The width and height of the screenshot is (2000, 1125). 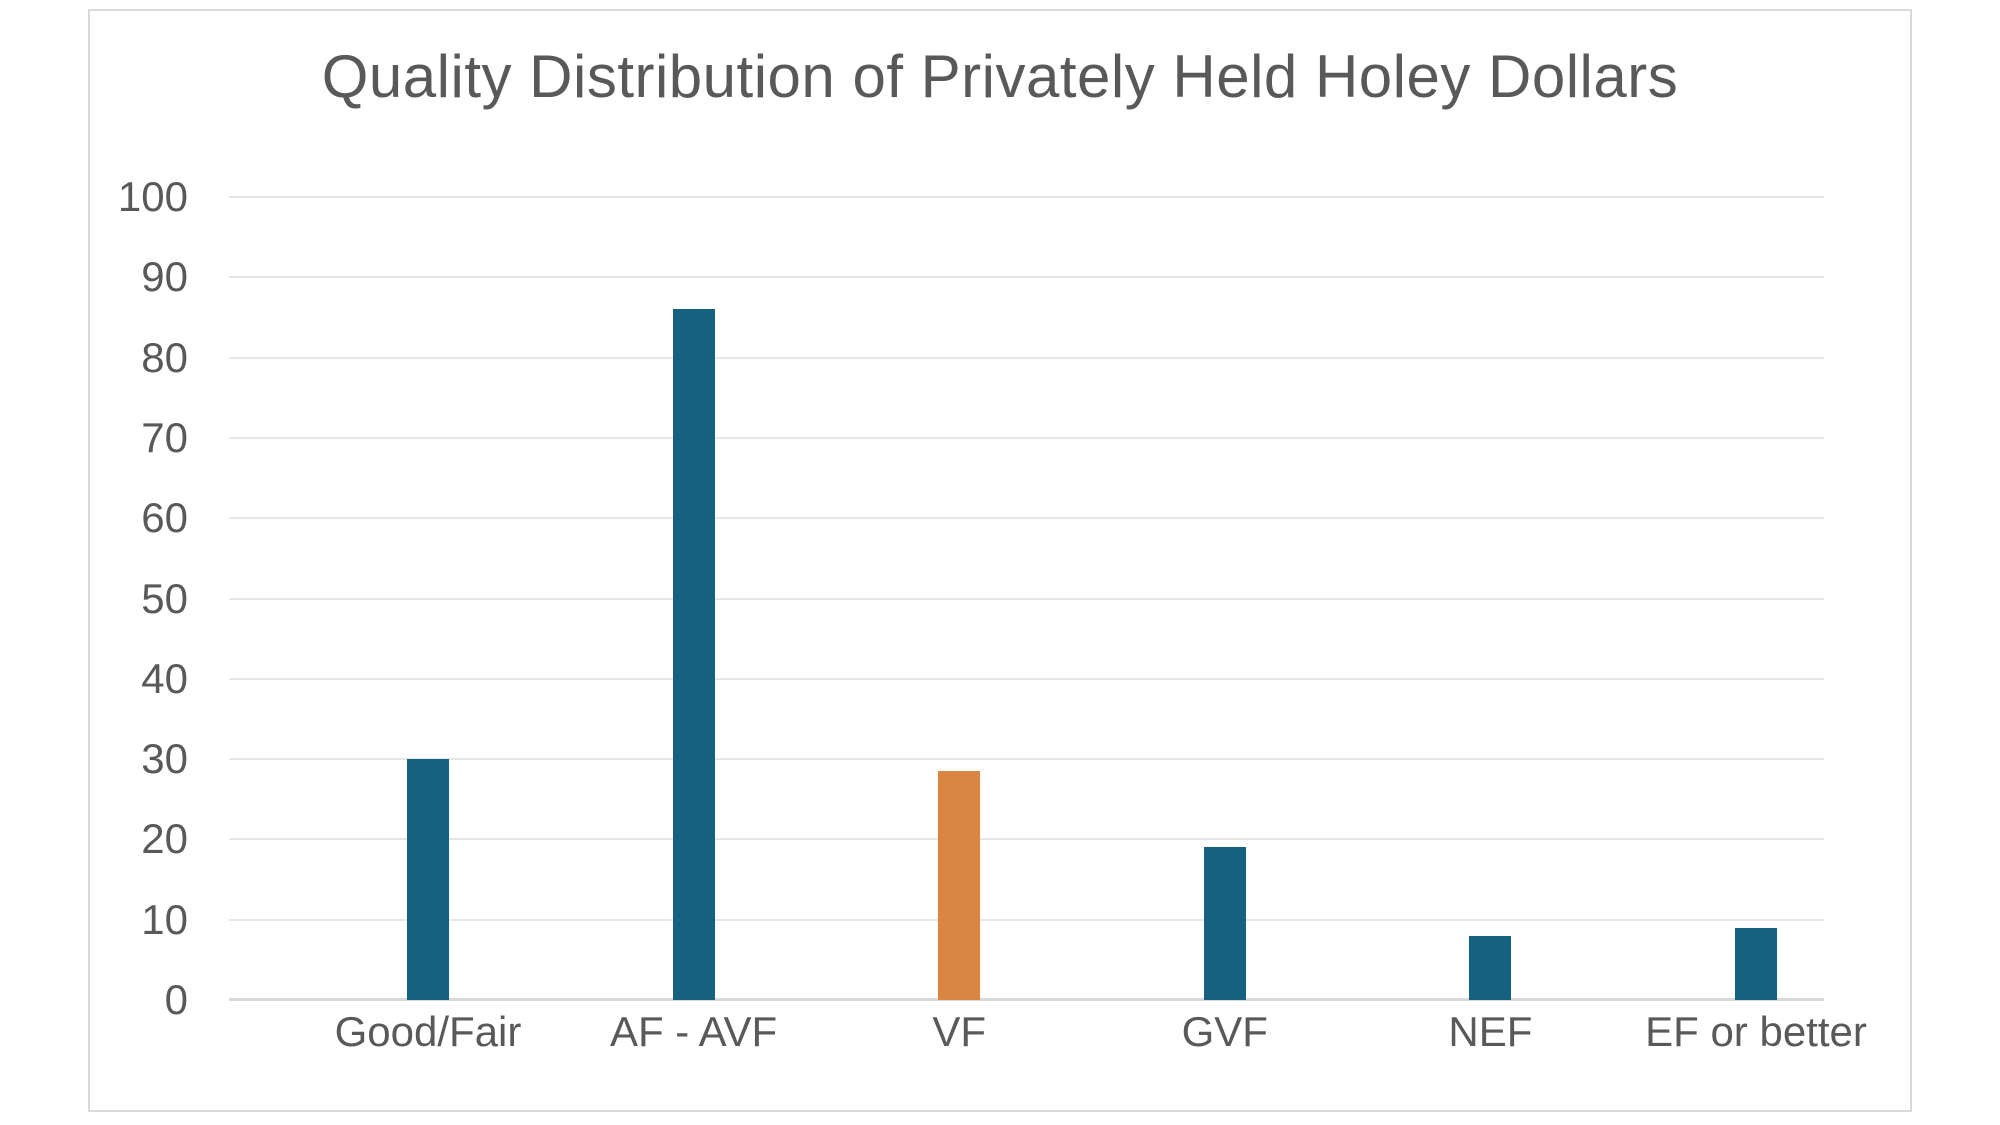 I want to click on y-tick-label: 20, so click(x=164, y=839).